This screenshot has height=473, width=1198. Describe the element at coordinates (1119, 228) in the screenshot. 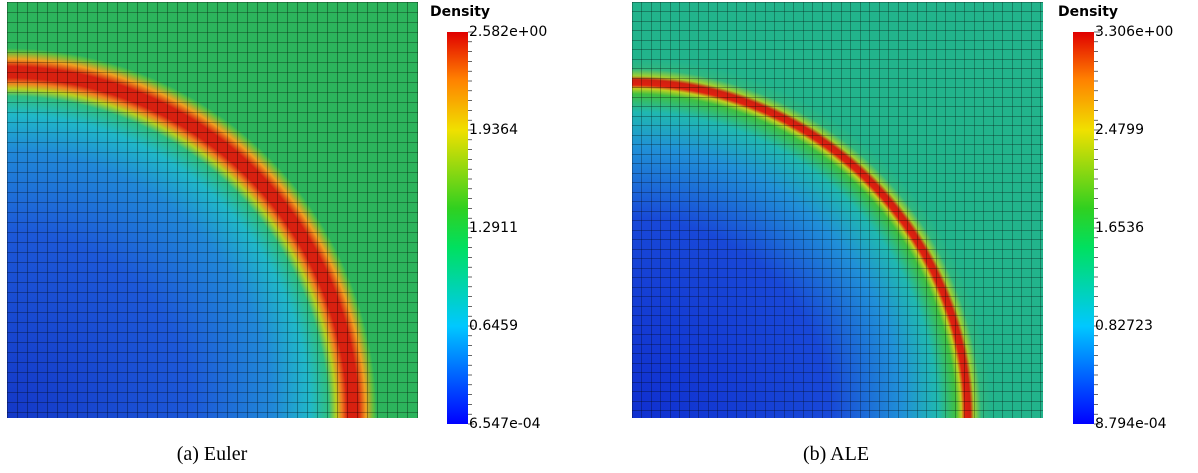

I see `colorbar-label: 1.6536` at that location.